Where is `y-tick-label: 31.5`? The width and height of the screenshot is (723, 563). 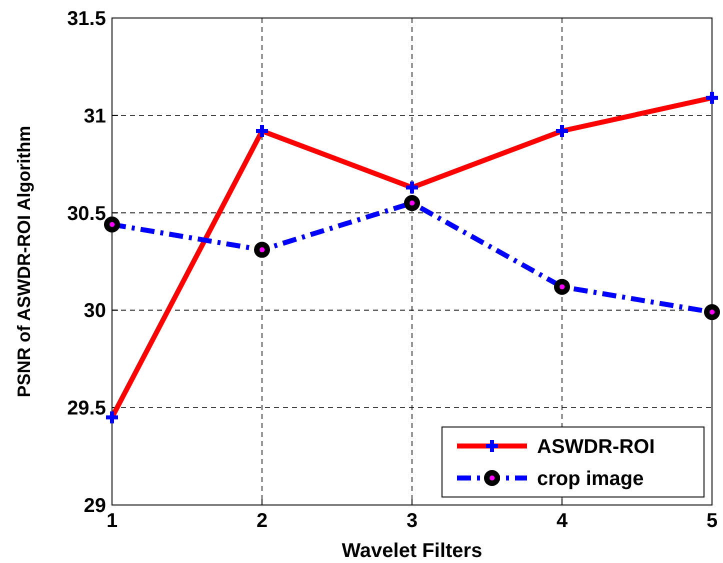 y-tick-label: 31.5 is located at coordinates (86, 19).